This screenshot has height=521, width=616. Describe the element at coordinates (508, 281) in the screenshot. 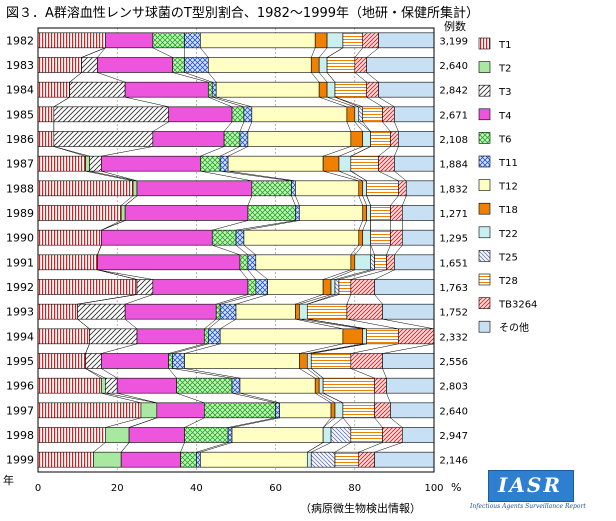

I see `legend-label-T28: T28` at that location.